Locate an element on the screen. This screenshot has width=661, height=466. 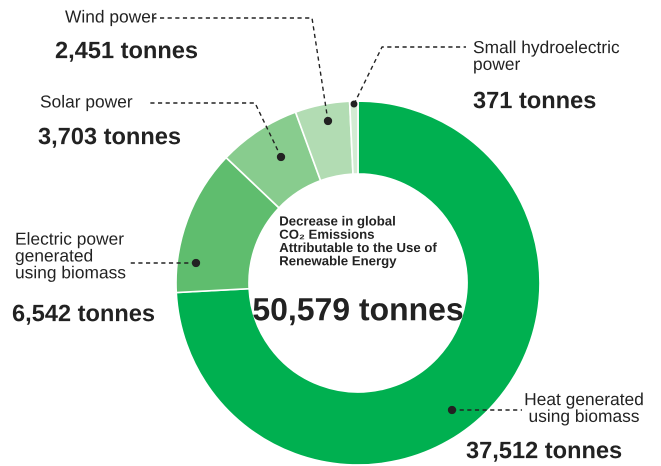
text: Decrease in global CO₂ Emissions Attributable to the Use of Renewable Energy is located at coordinates (358, 242).